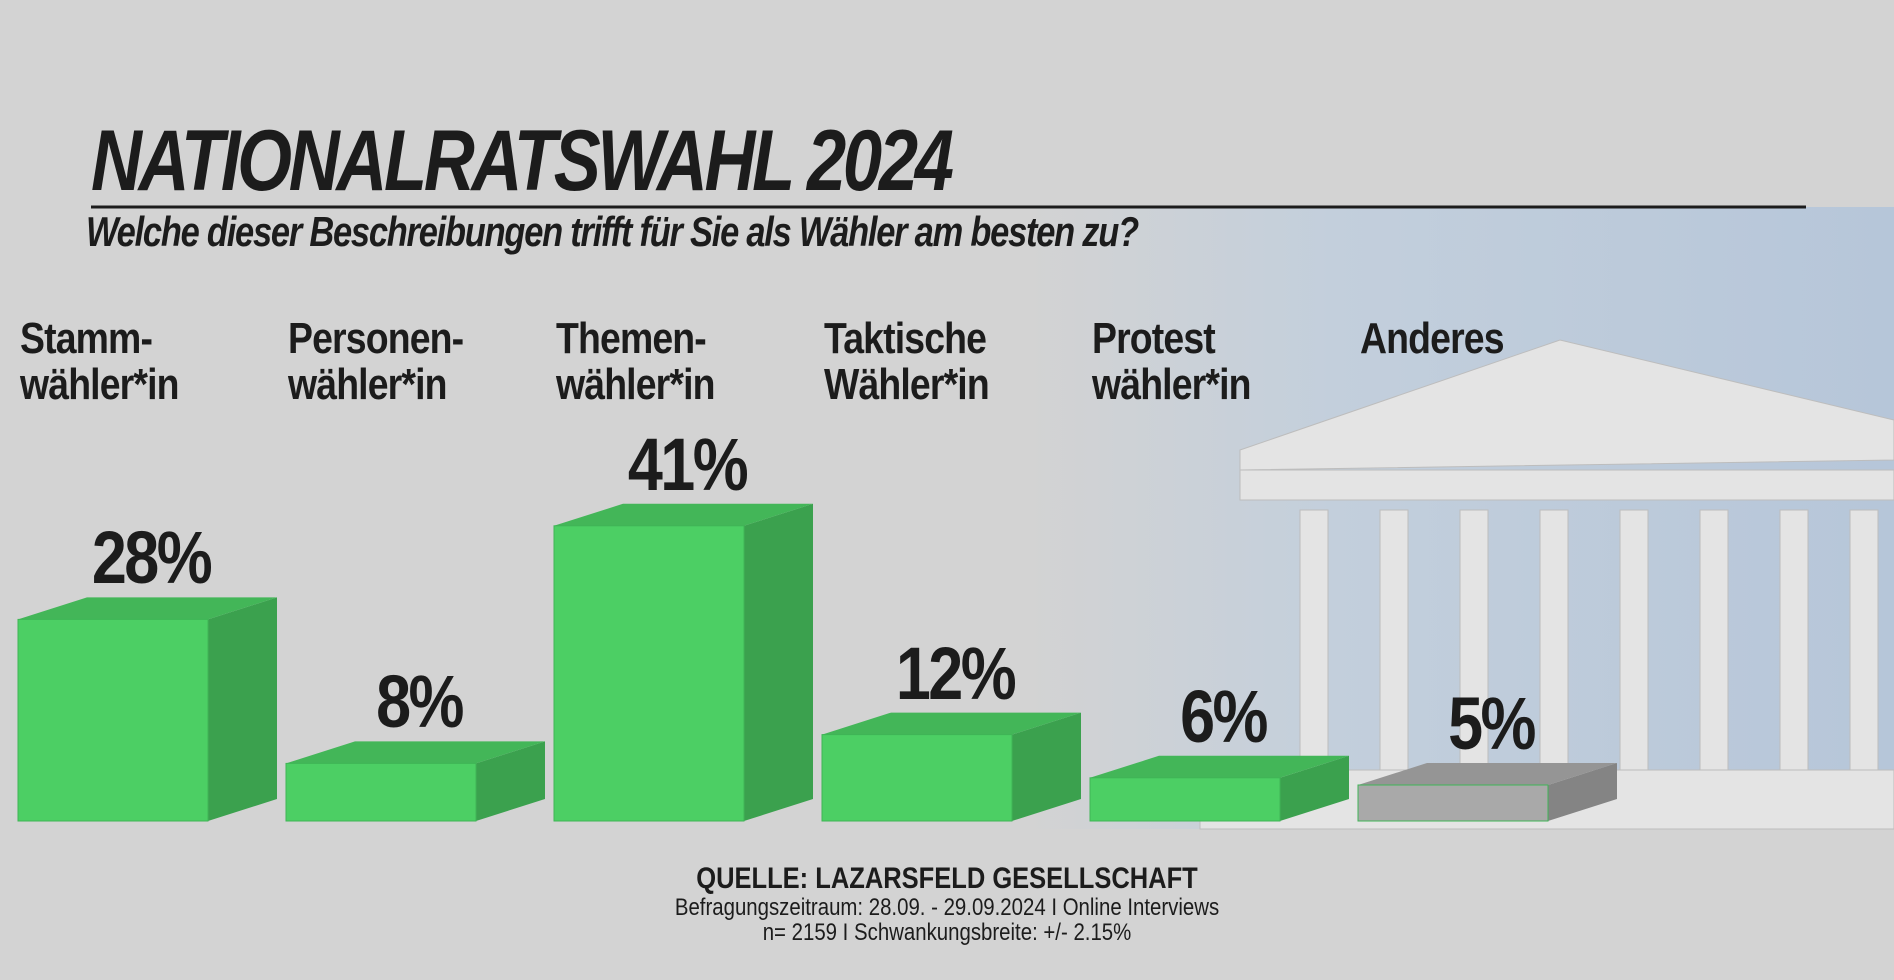 This screenshot has width=1894, height=980. Describe the element at coordinates (907, 361) in the screenshot. I see `category-label: Taktische Wähler*in` at that location.